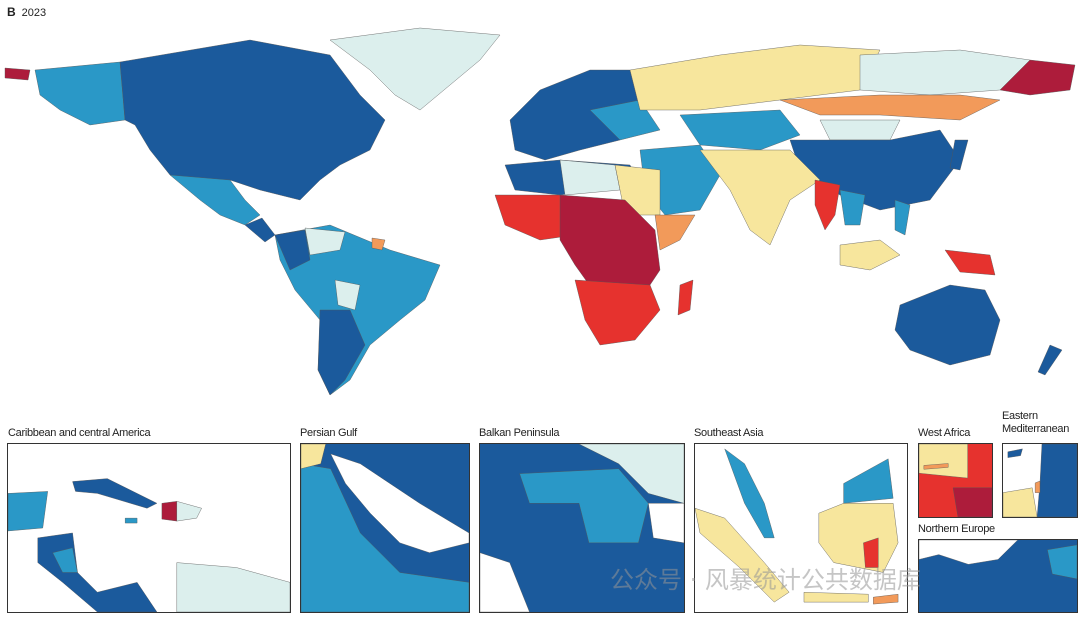 Image resolution: width=1080 pixels, height=618 pixels. Describe the element at coordinates (415, 69) in the screenshot. I see `region-greenland` at that location.